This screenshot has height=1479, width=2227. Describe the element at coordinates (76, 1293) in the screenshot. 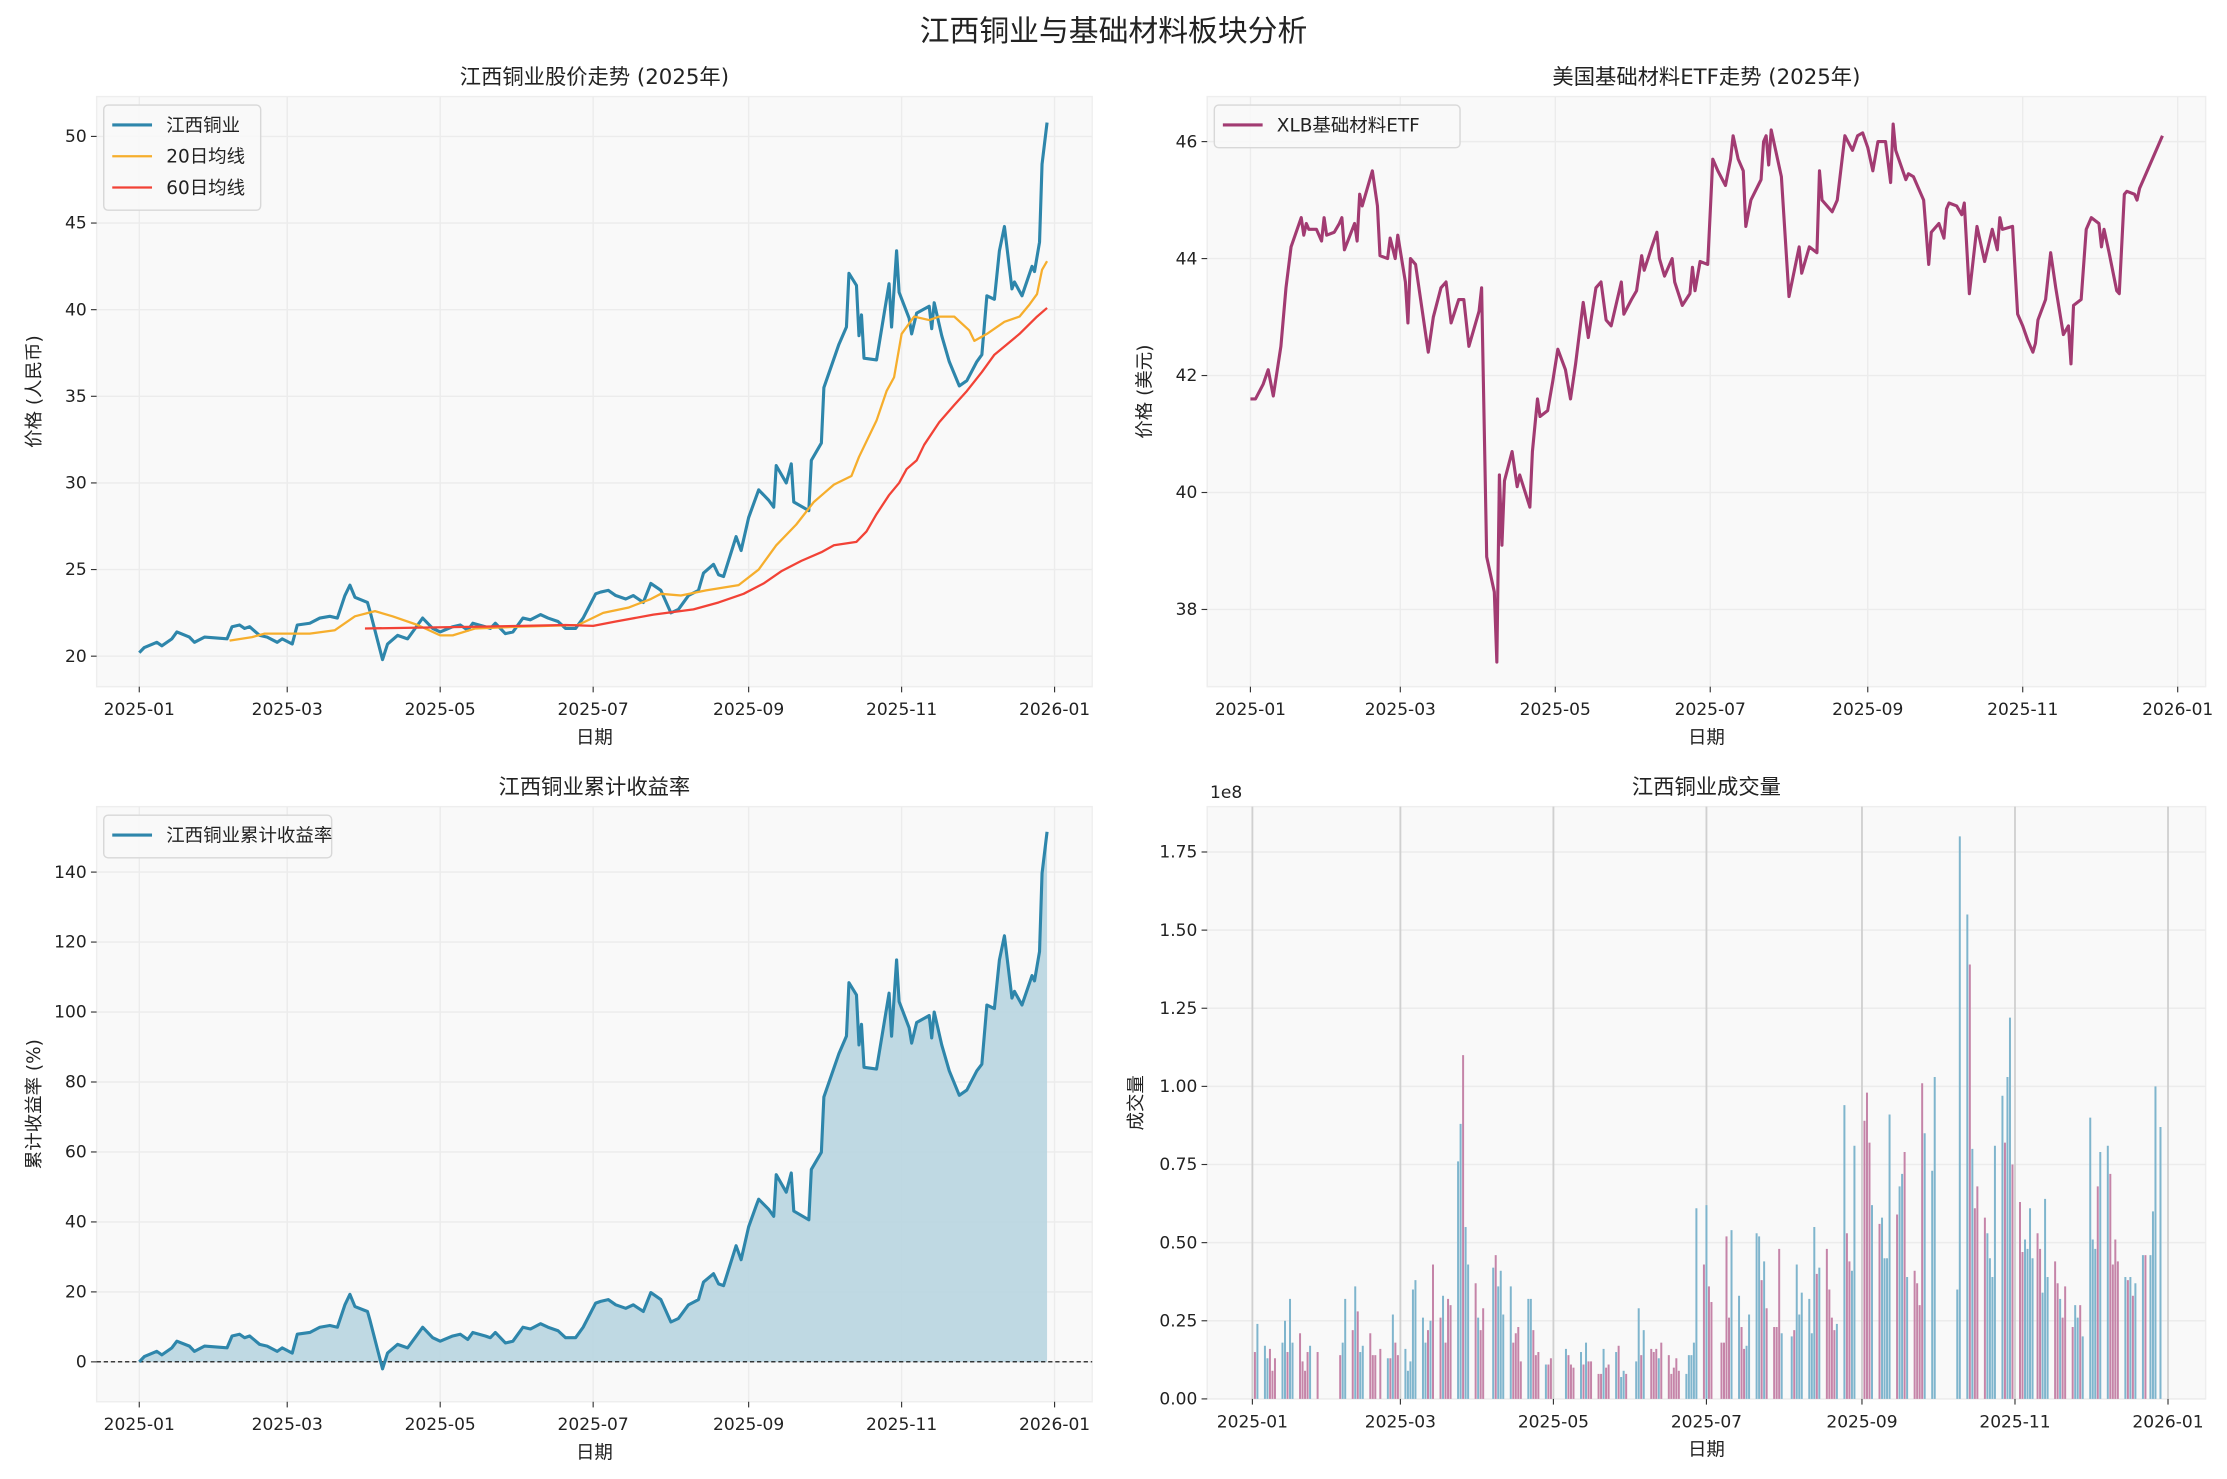

I see `y-tick-label: 20` at that location.